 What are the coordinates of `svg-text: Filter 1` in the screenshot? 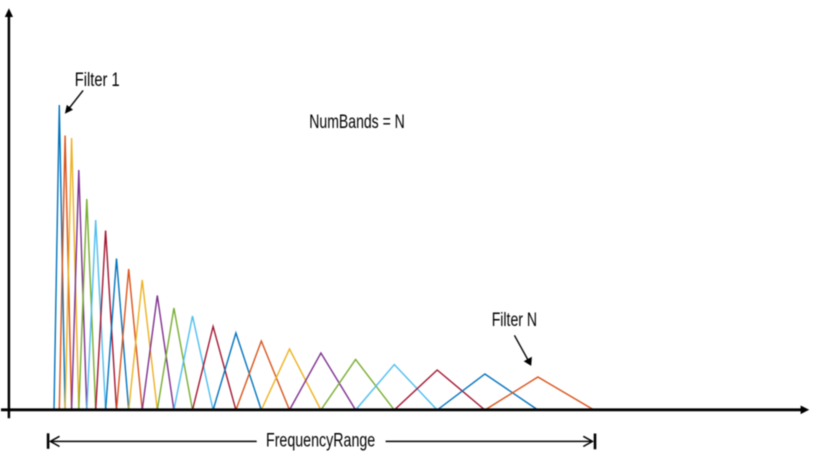 It's located at (97, 80).